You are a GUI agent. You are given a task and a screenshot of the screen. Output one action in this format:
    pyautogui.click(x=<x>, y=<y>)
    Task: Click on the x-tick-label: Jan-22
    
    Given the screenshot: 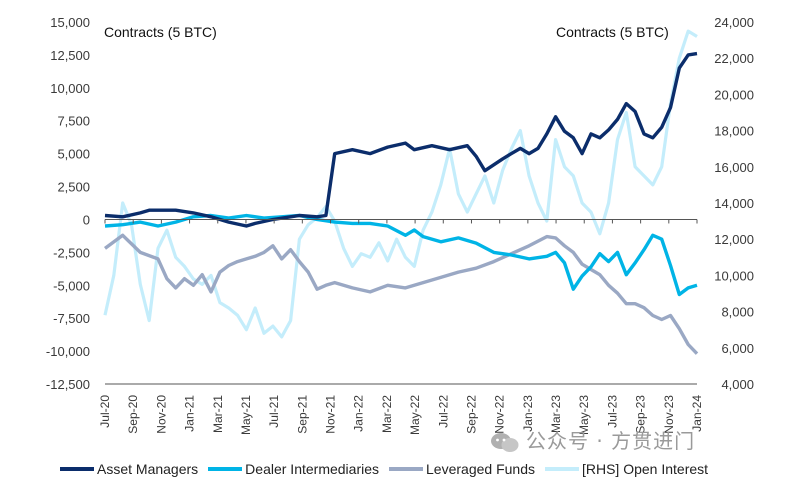 What is the action you would take?
    pyautogui.click(x=359, y=413)
    